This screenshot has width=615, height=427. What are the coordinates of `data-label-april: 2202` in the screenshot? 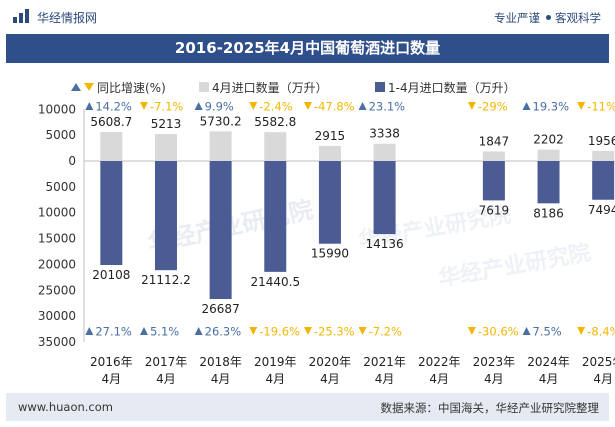 It's located at (548, 140).